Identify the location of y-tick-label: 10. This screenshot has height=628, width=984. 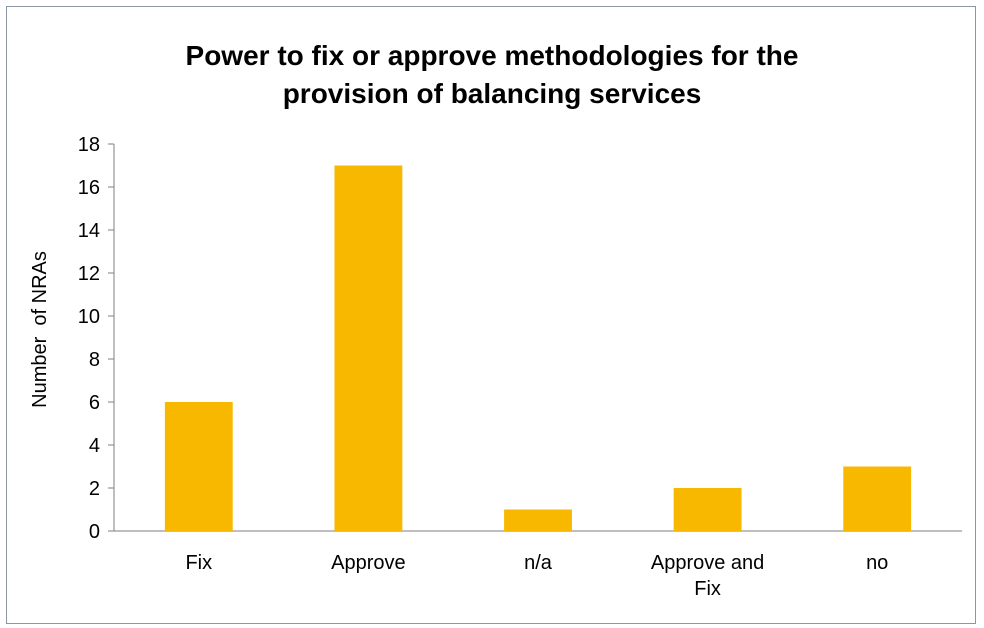
(89, 317).